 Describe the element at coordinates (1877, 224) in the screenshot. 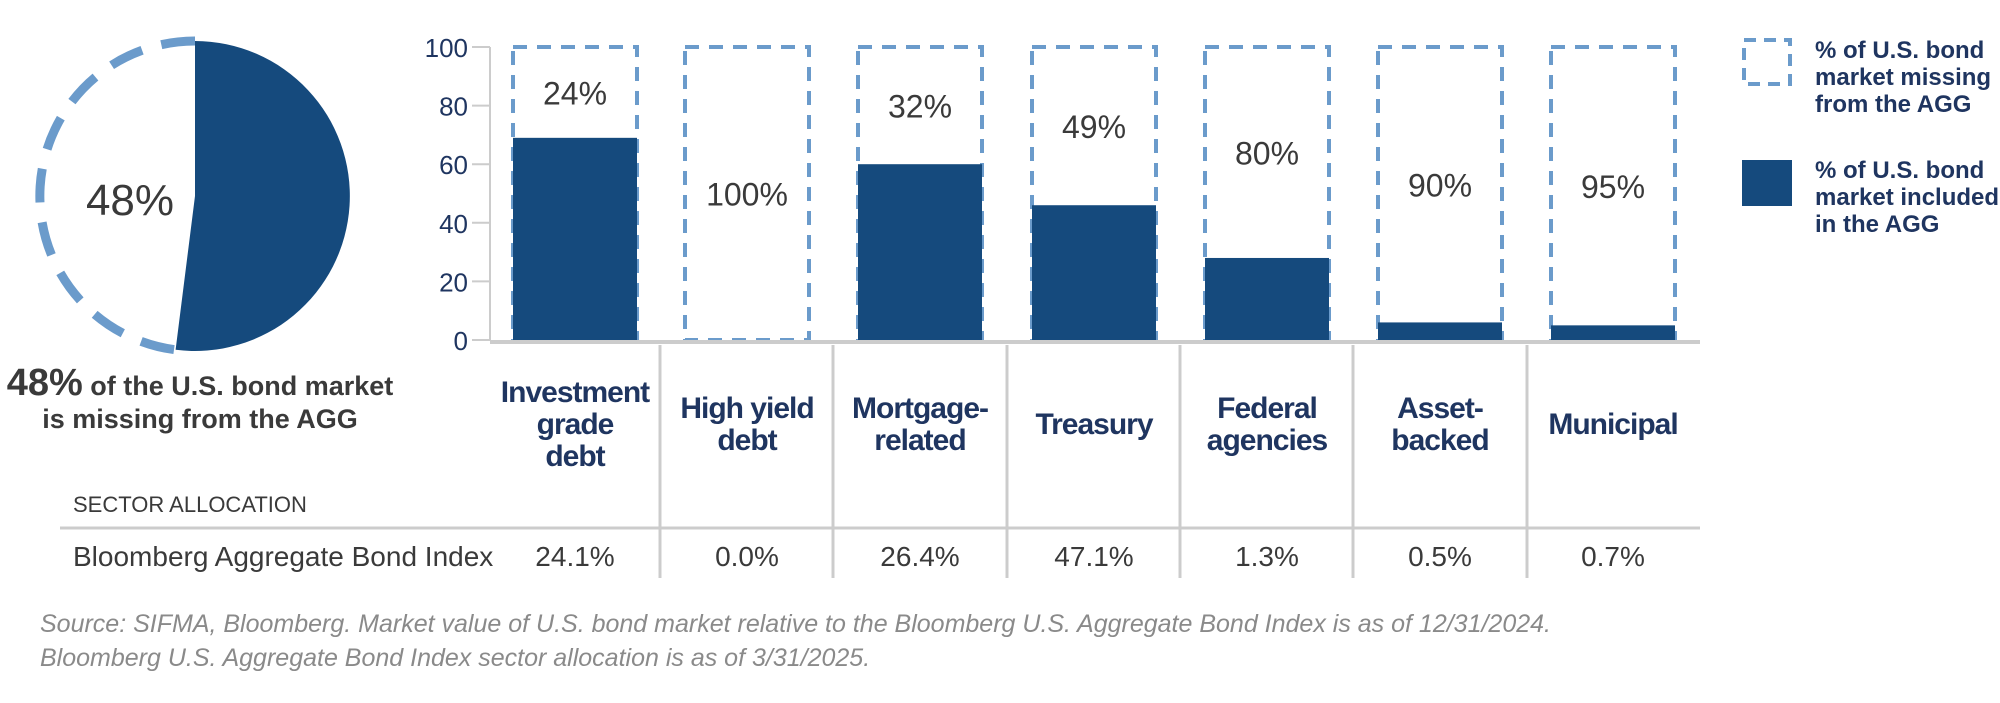

I see `legend-label: in the AGG` at that location.